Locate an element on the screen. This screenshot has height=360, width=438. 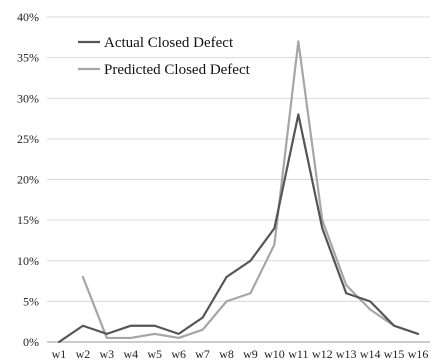
y-axis-tick-labels: 0% 5% 10% 15% 20% 25% 30% 35% 40% is located at coordinates (28, 179).